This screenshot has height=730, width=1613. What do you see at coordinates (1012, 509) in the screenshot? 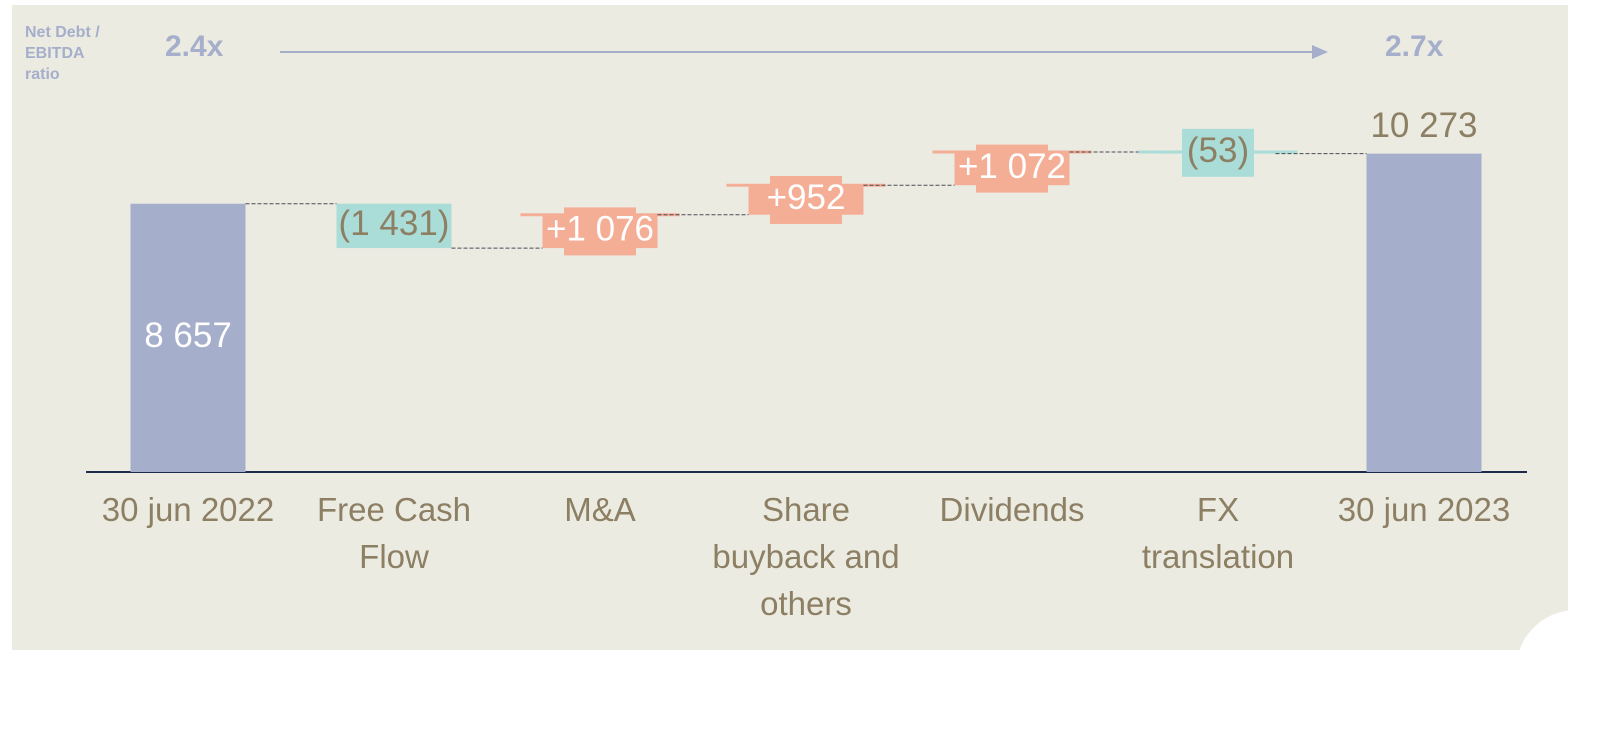
I see `category-label: Dividends` at bounding box center [1012, 509].